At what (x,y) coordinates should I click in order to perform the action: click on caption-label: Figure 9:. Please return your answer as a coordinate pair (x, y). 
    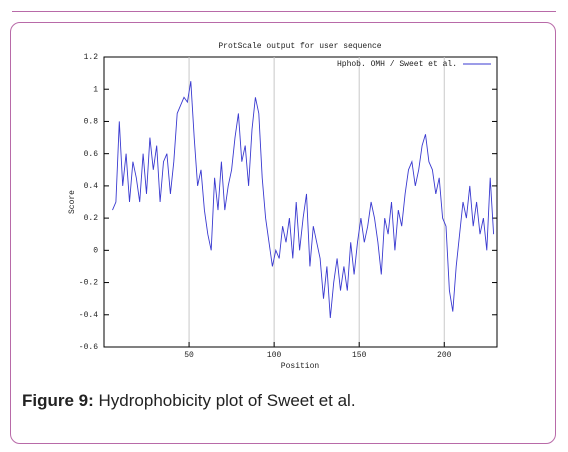
    Looking at the image, I should click on (58, 400).